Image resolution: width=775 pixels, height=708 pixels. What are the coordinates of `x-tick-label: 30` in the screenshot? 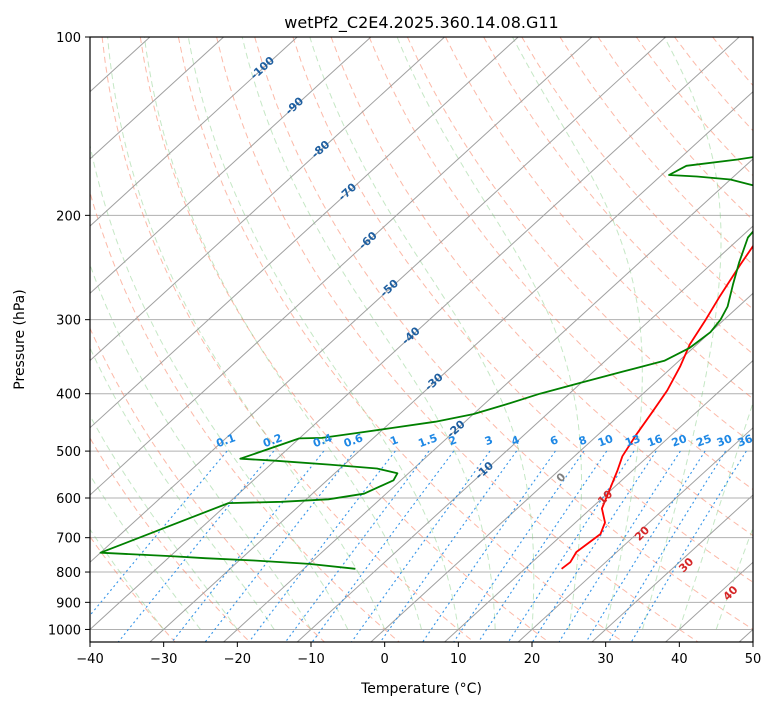 It's located at (605, 659).